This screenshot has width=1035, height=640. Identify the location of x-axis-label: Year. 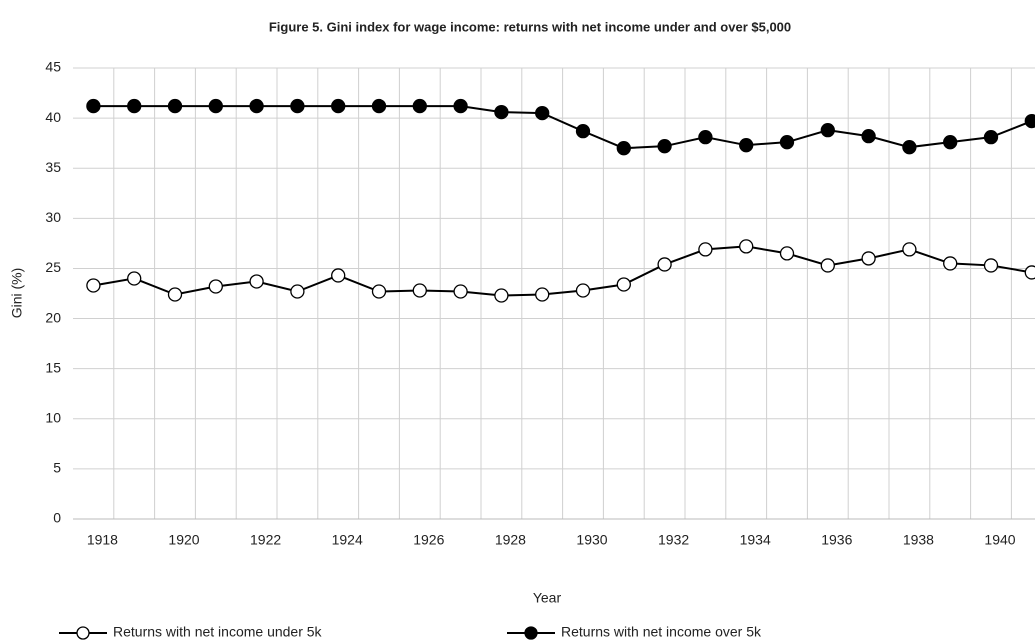
(547, 598).